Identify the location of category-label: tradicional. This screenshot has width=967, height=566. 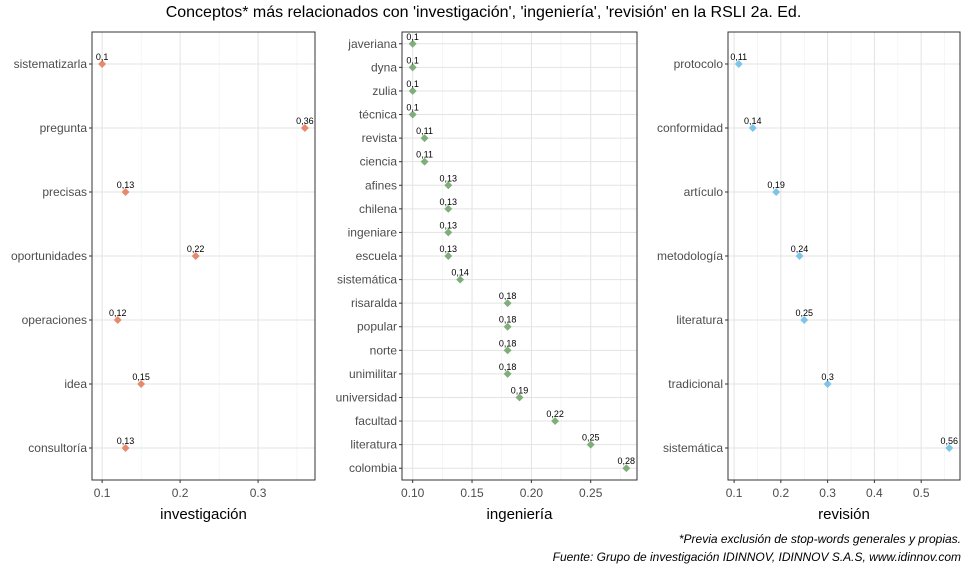
(695, 384).